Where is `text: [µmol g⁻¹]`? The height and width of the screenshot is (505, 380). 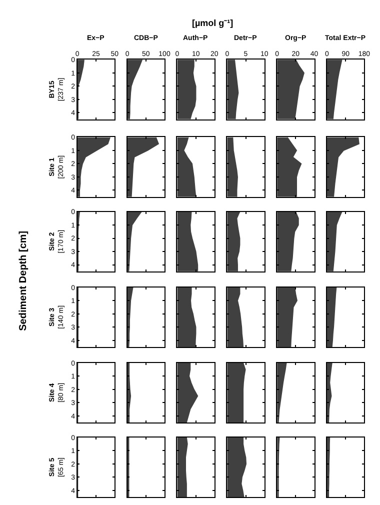 text: [µmol g⁻¹] is located at coordinates (213, 23).